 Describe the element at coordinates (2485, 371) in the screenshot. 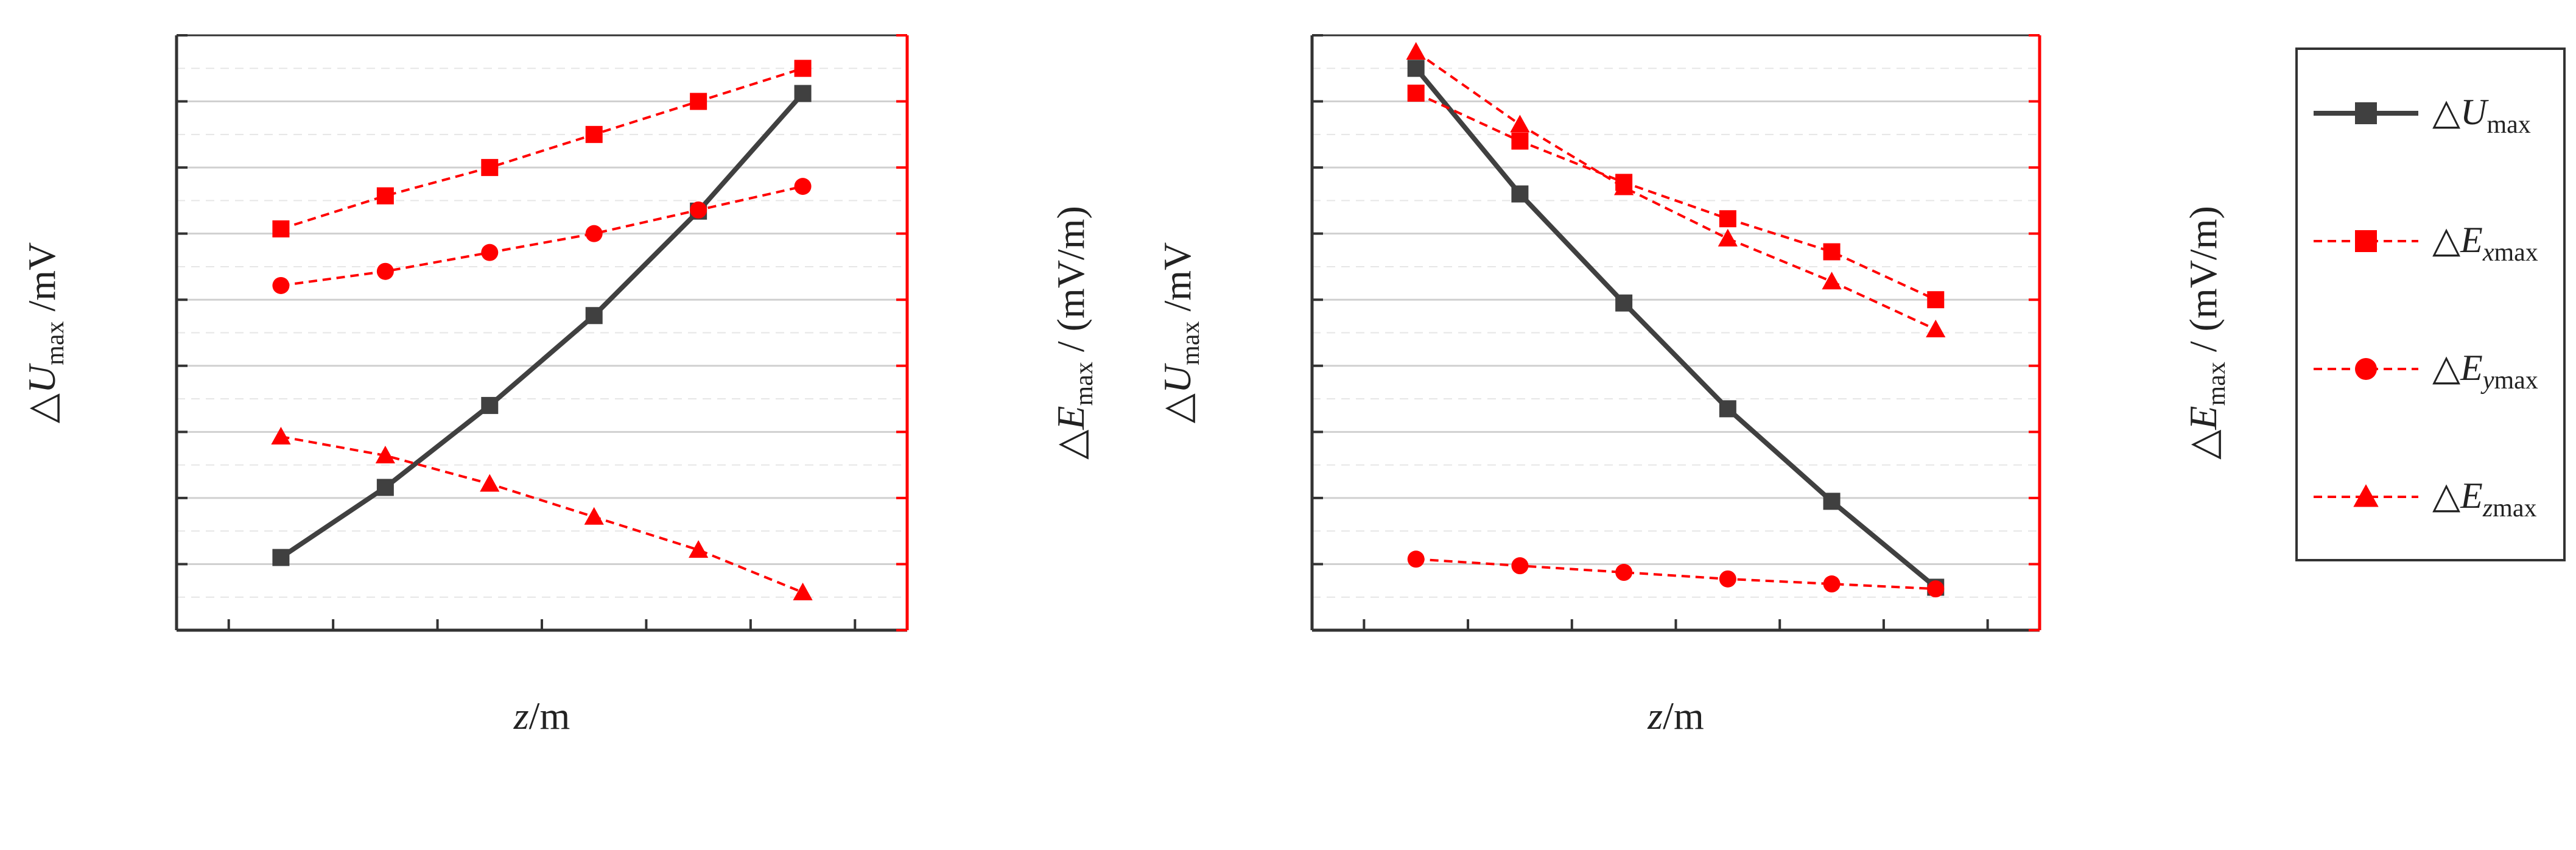

I see `legend-label: △Eymax` at that location.